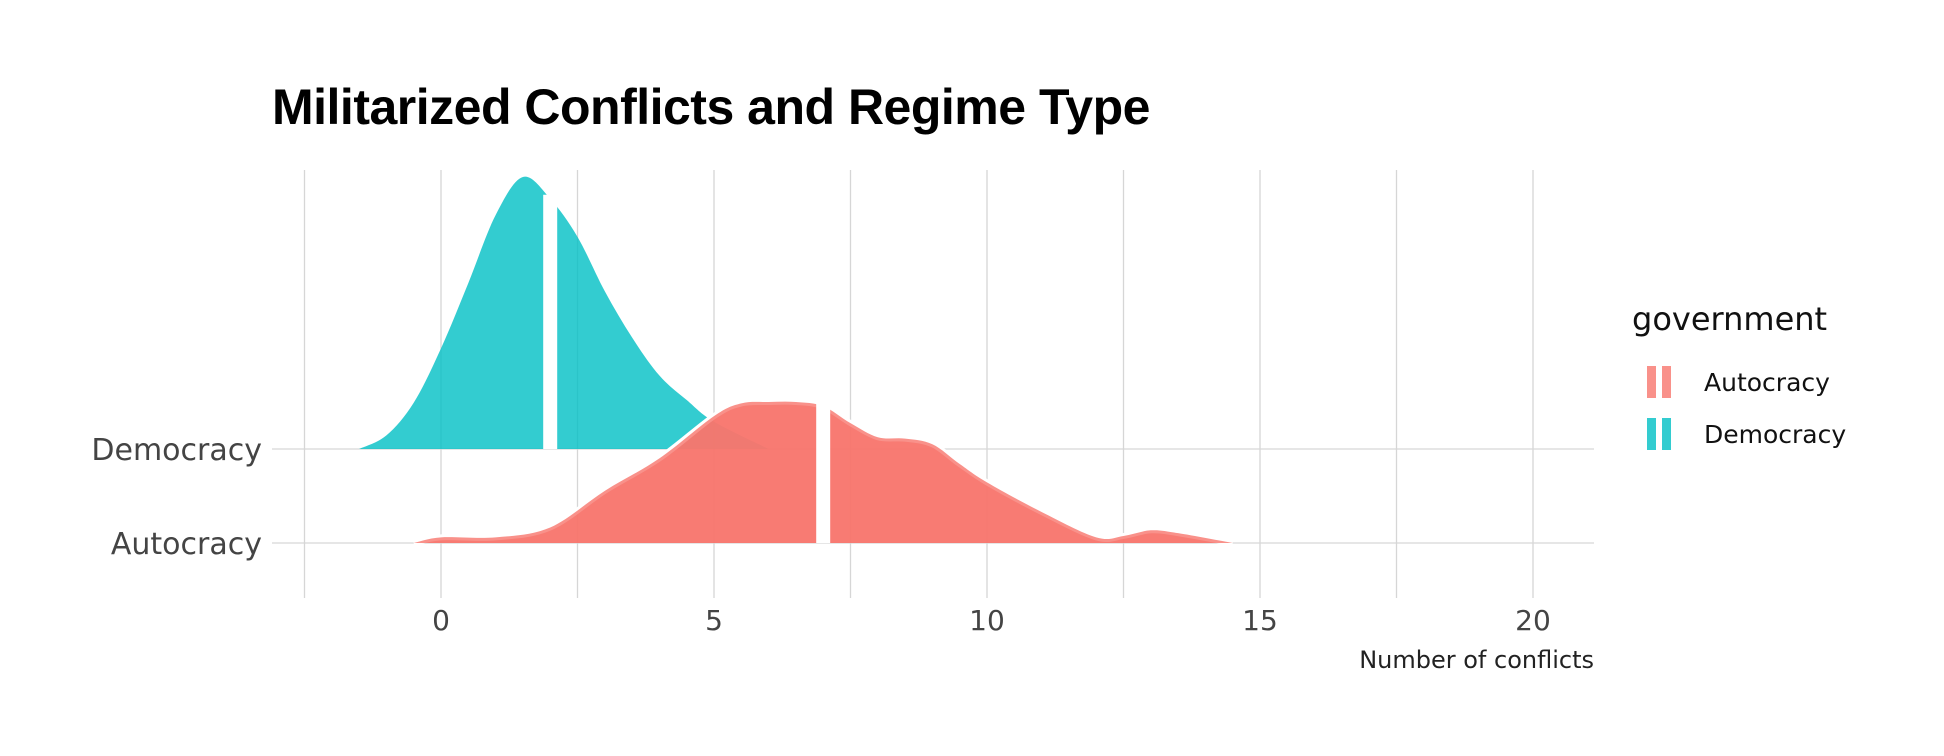  I want to click on x-tick-labels: 0 5 10 15 20, so click(991, 620).